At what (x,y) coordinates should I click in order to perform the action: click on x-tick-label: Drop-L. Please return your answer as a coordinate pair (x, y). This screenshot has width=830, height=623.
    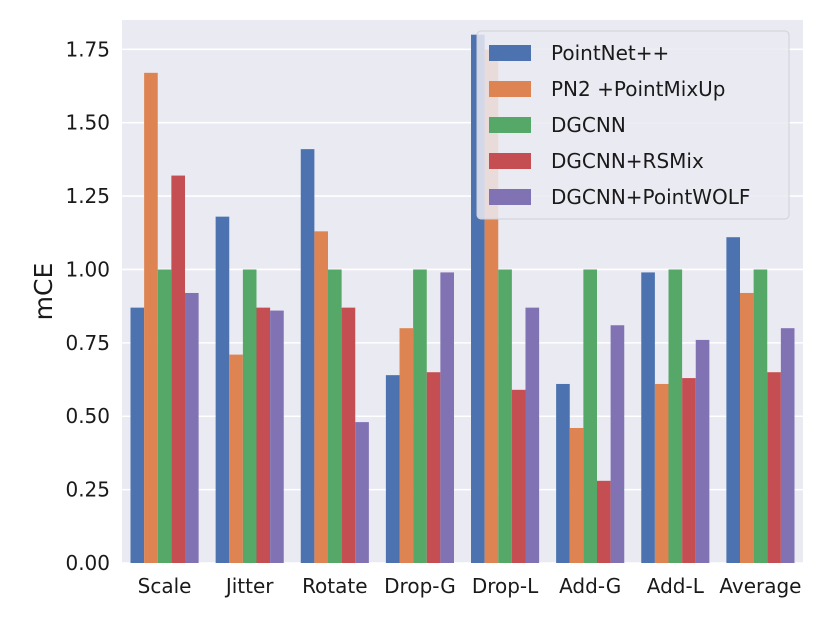
    Looking at the image, I should click on (505, 586).